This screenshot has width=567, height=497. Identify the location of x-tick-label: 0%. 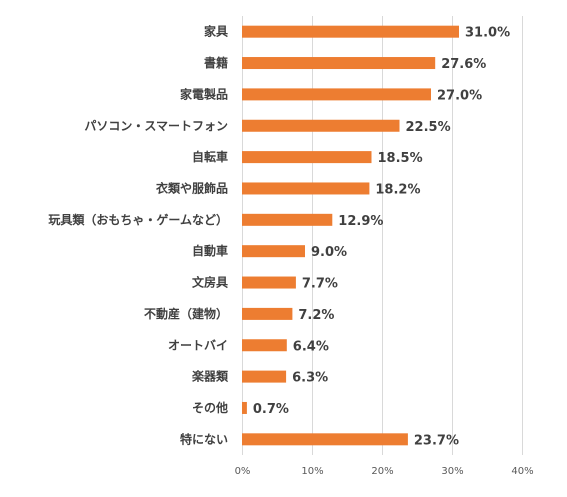
(243, 471).